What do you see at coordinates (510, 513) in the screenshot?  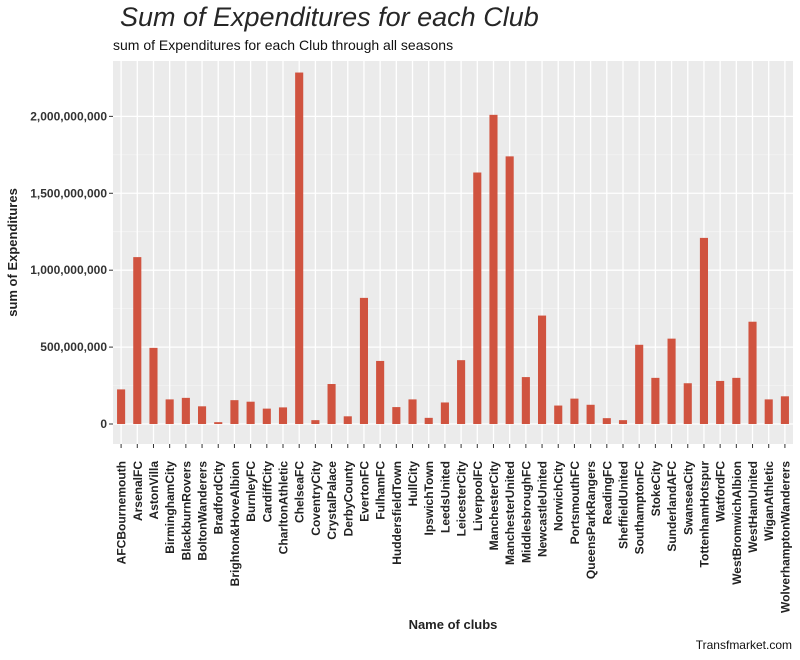 I see `x-tick-label: ManchesterUnited` at bounding box center [510, 513].